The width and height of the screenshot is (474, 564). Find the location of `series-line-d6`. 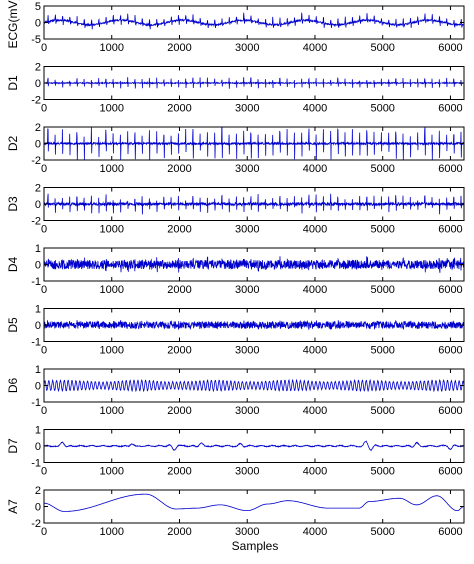

series-line-d6 is located at coordinates (254, 385).